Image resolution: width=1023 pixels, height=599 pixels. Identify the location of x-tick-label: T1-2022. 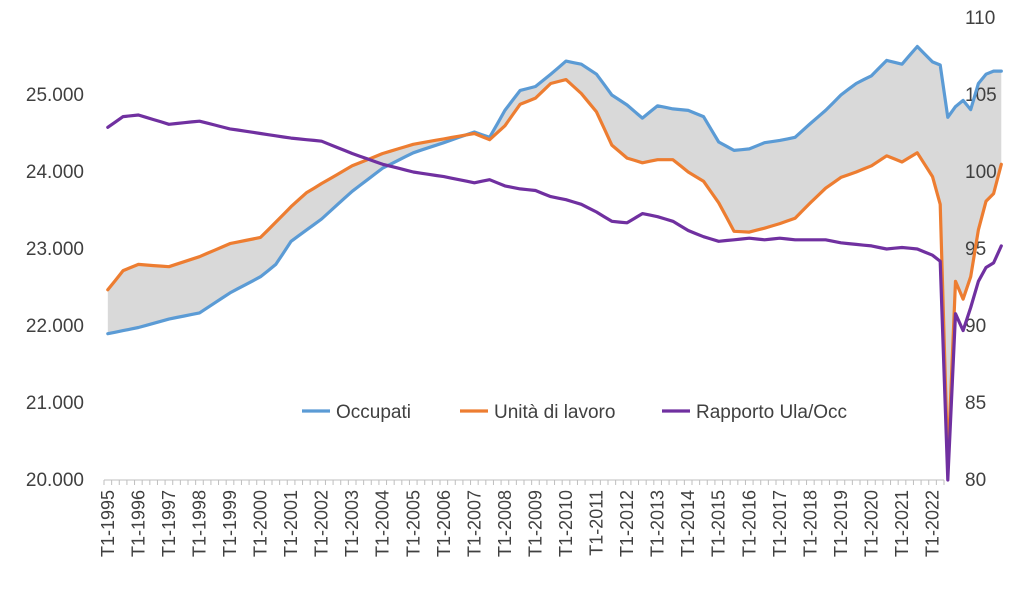
(933, 523).